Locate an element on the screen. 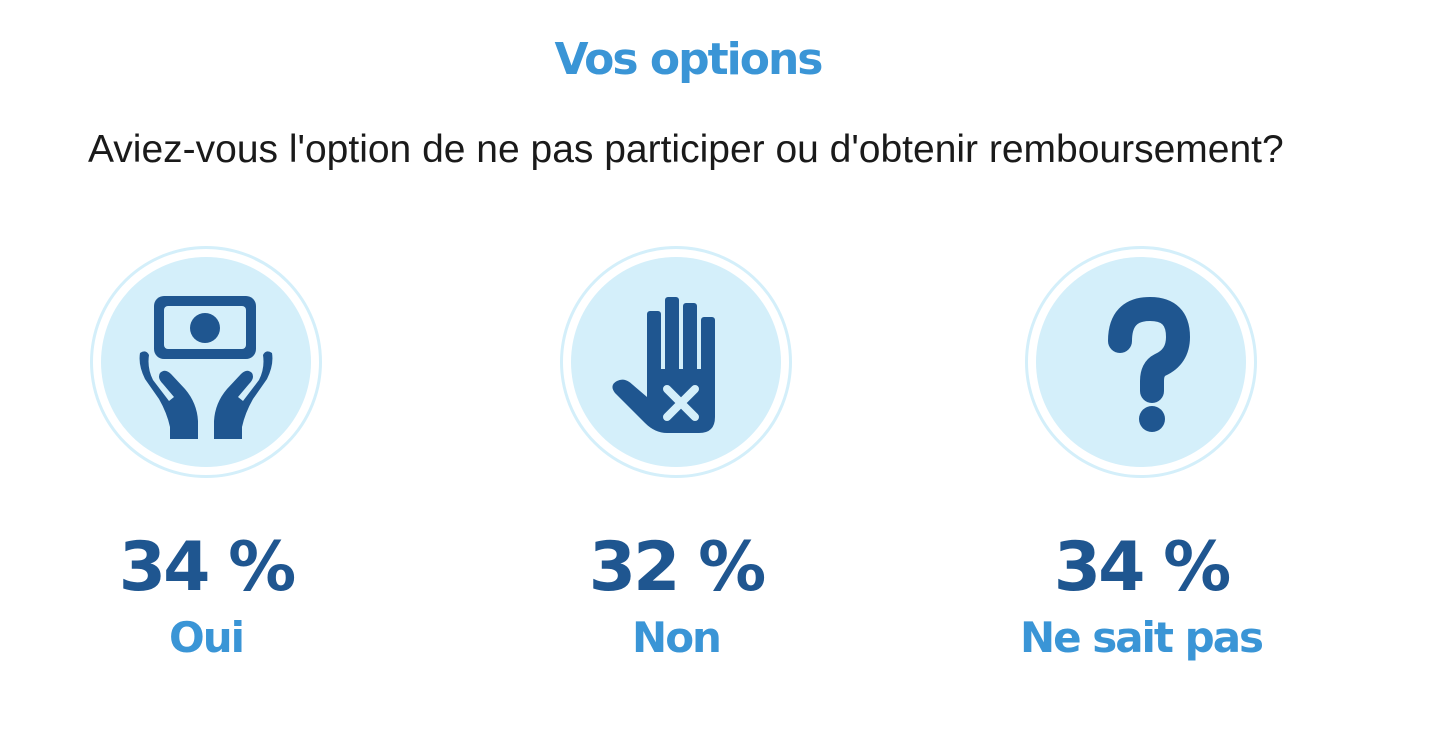 The height and width of the screenshot is (744, 1430). money-hands-icon is located at coordinates (206, 367).